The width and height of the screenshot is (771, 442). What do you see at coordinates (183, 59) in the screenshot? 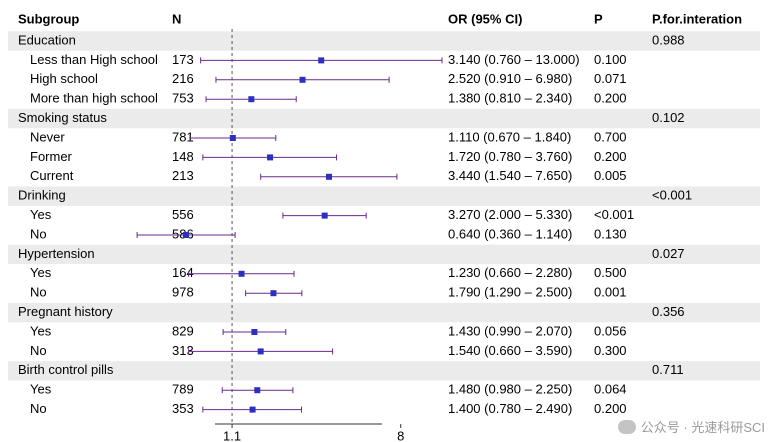
I see `n-value: 173` at bounding box center [183, 59].